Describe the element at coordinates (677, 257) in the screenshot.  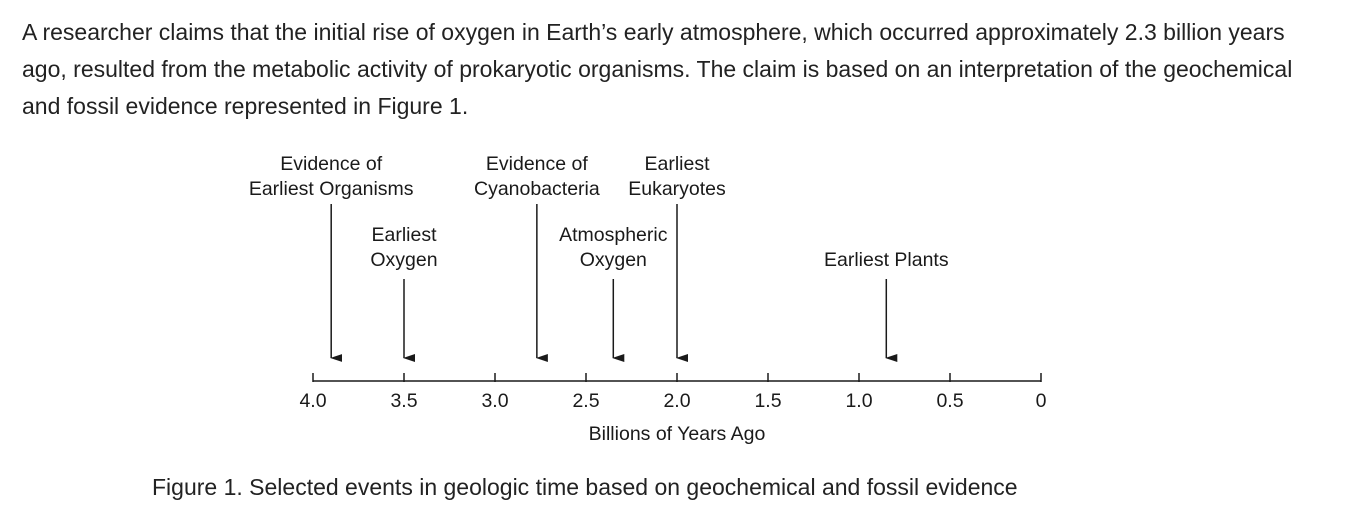
I see `timeline-event: Earliest Eukaryotes` at that location.